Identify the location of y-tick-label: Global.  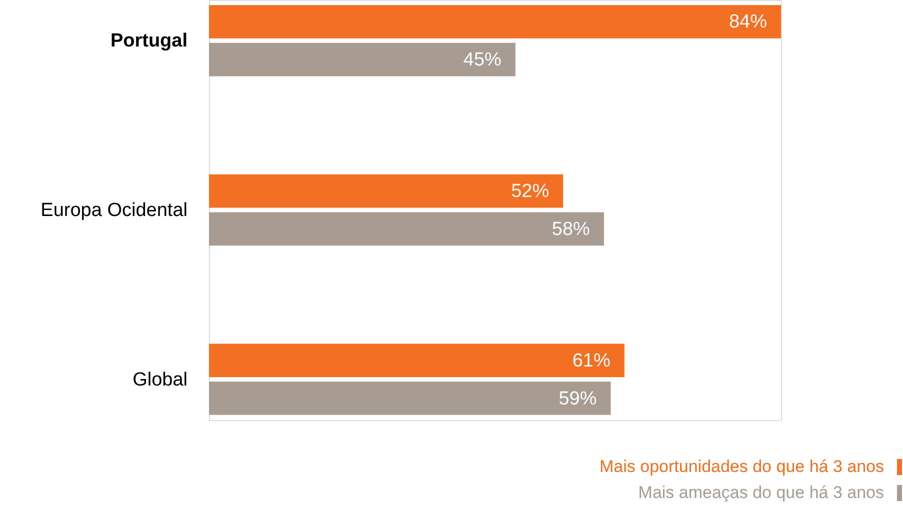
(160, 379).